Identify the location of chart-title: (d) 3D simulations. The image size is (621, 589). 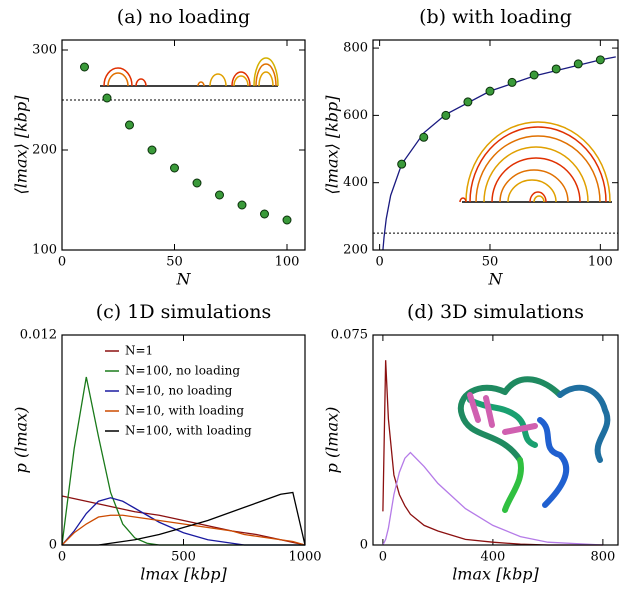
(495, 312).